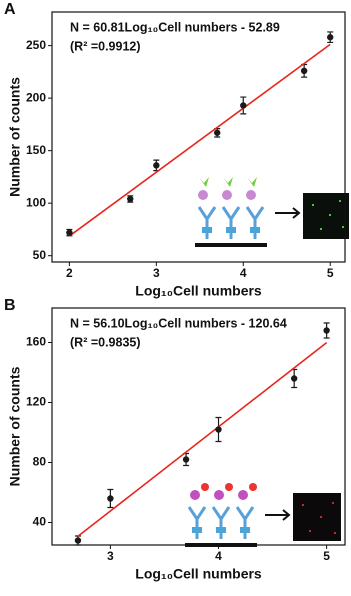 The image size is (351, 596). I want to click on image-red, so click(317, 517).